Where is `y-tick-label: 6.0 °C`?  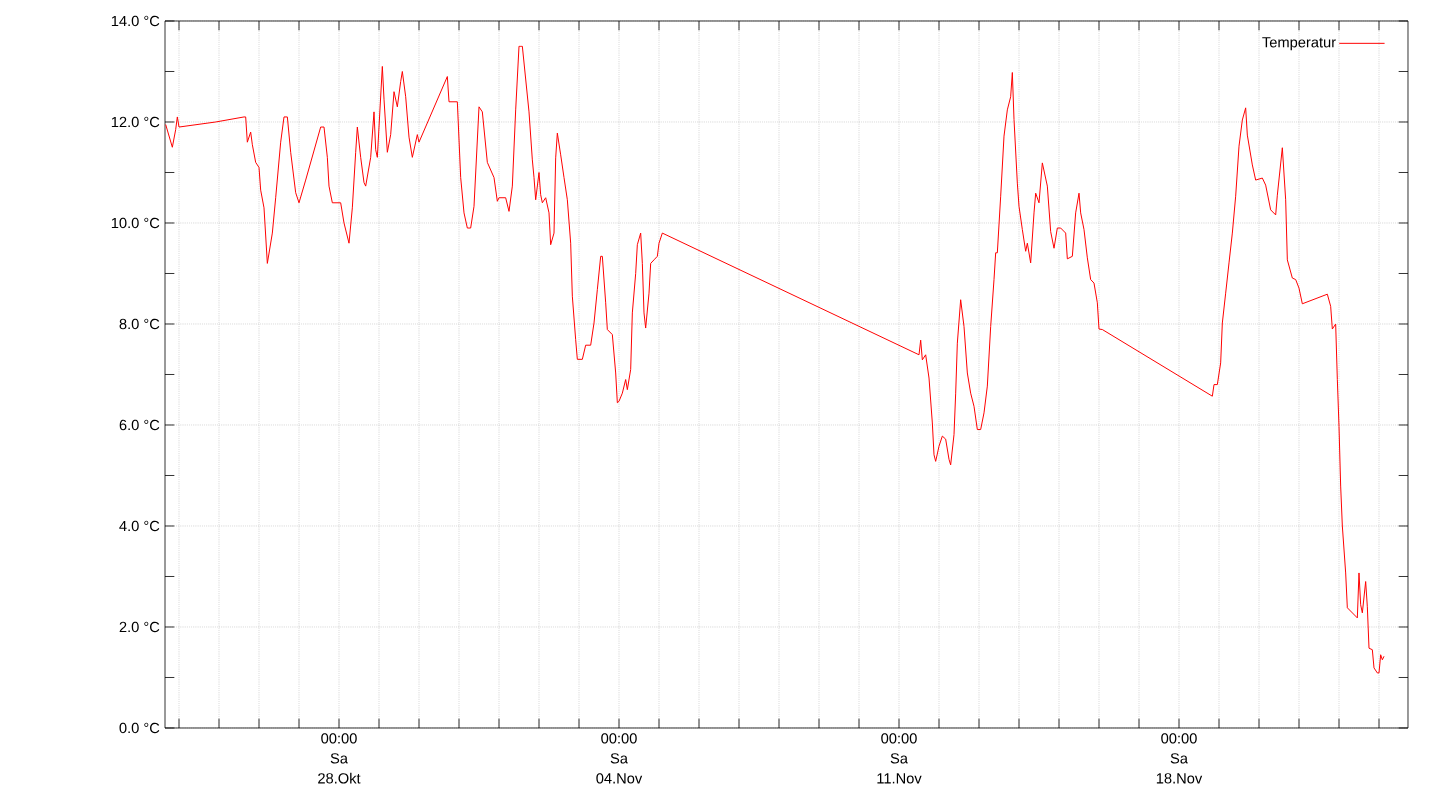
y-tick-label: 6.0 °C is located at coordinates (139, 425).